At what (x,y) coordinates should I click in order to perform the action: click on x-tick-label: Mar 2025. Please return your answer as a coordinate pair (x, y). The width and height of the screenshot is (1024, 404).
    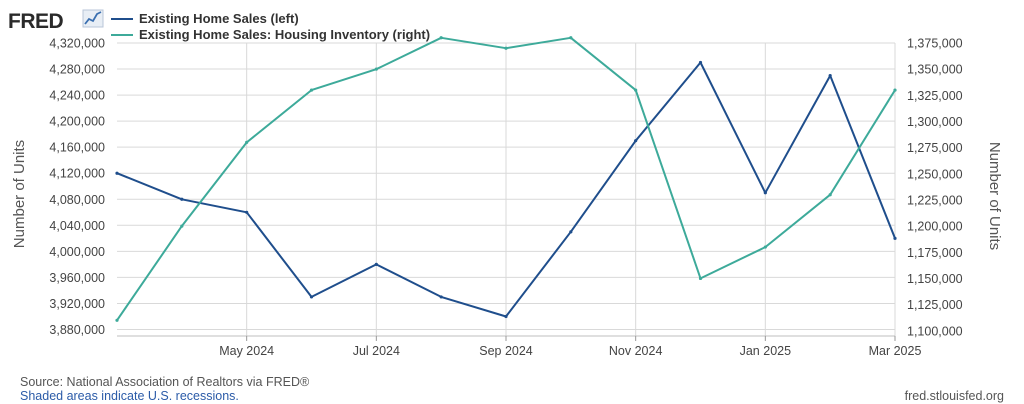
    Looking at the image, I should click on (895, 351).